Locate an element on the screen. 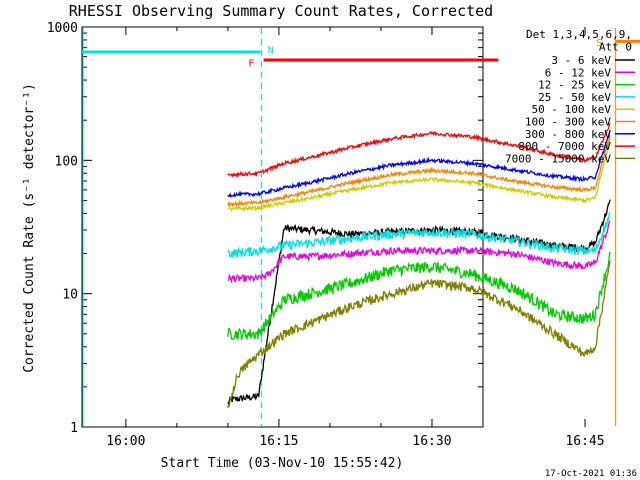 Image resolution: width=640 pixels, height=480 pixels. mode-label: S is located at coordinates (599, 43).